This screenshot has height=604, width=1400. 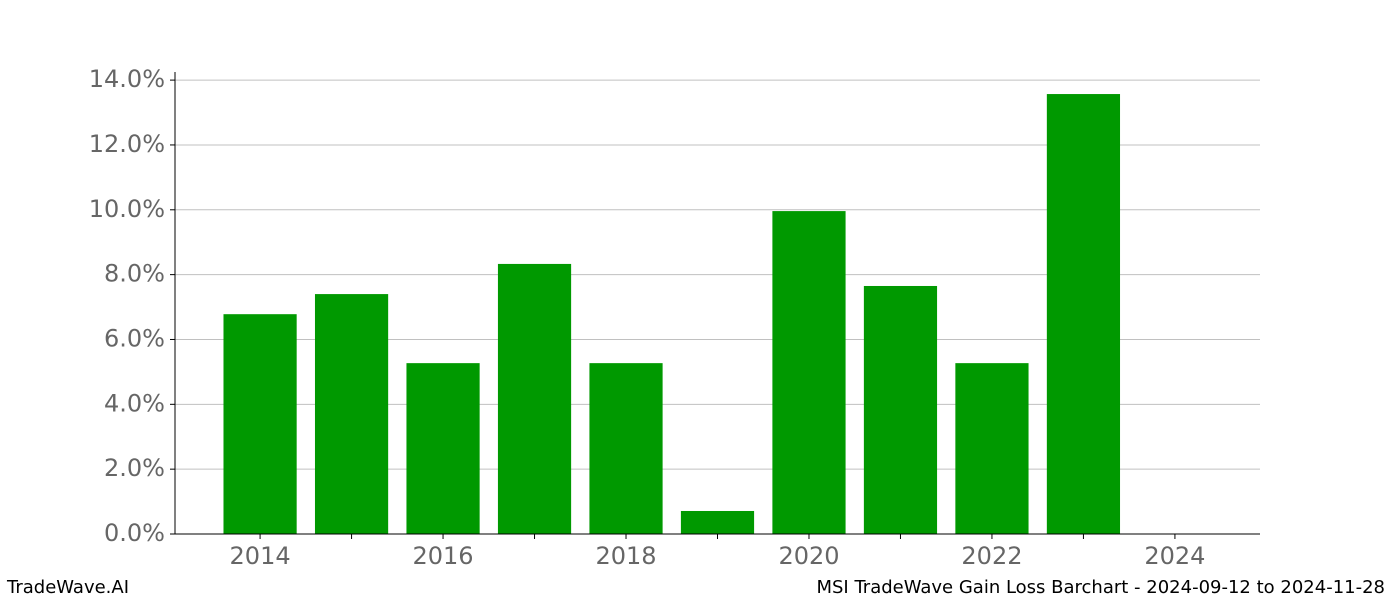 I want to click on x-tick-label: 2022, so click(x=991, y=556).